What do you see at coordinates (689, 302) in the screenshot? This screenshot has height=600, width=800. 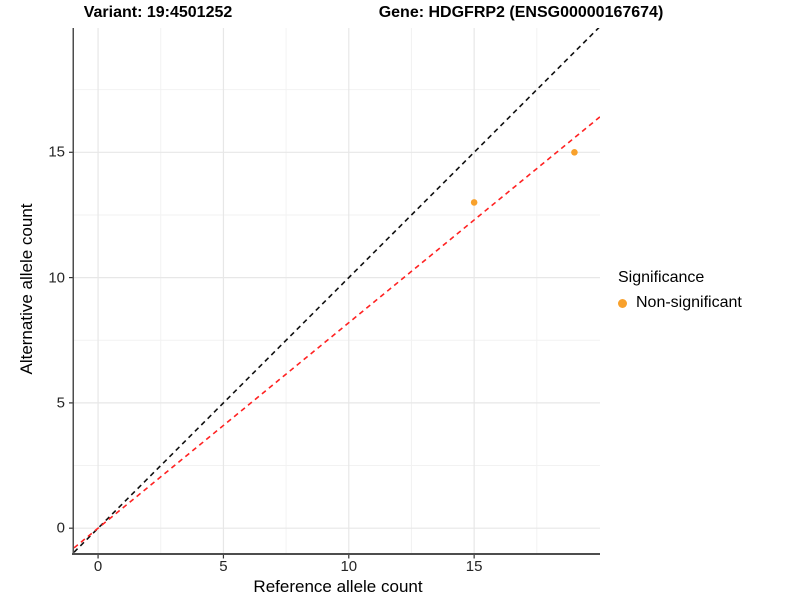 I see `legend-item-label: Non-significant` at bounding box center [689, 302].